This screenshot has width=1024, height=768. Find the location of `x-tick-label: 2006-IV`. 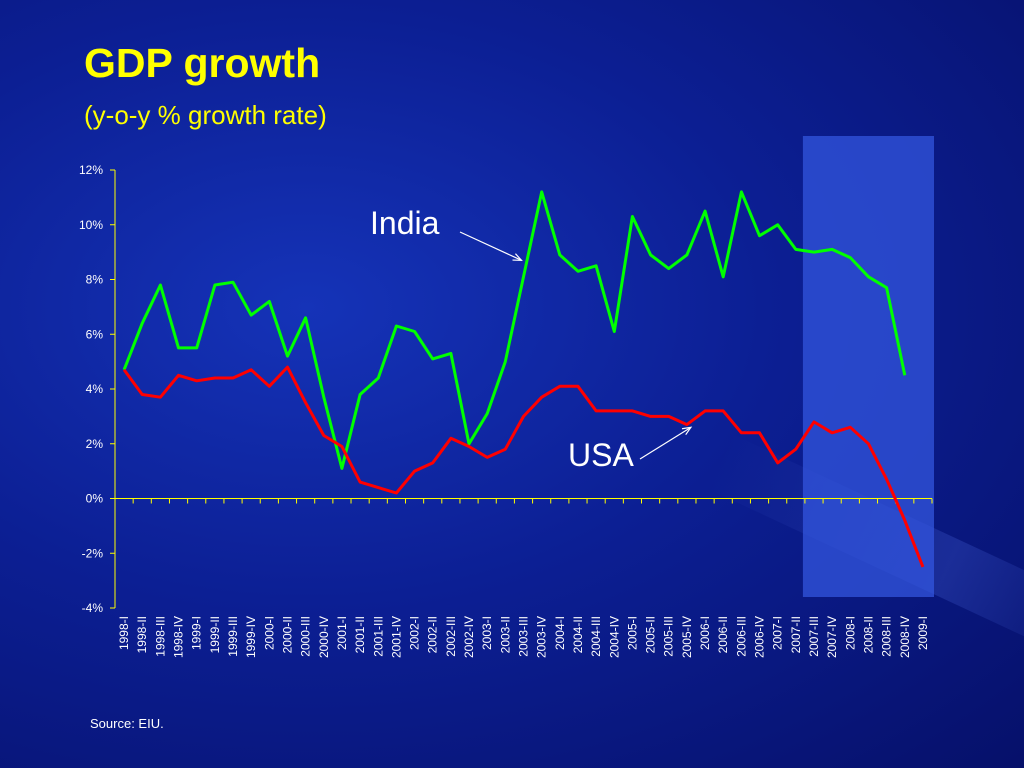

x-tick-label: 2006-IV is located at coordinates (760, 637).